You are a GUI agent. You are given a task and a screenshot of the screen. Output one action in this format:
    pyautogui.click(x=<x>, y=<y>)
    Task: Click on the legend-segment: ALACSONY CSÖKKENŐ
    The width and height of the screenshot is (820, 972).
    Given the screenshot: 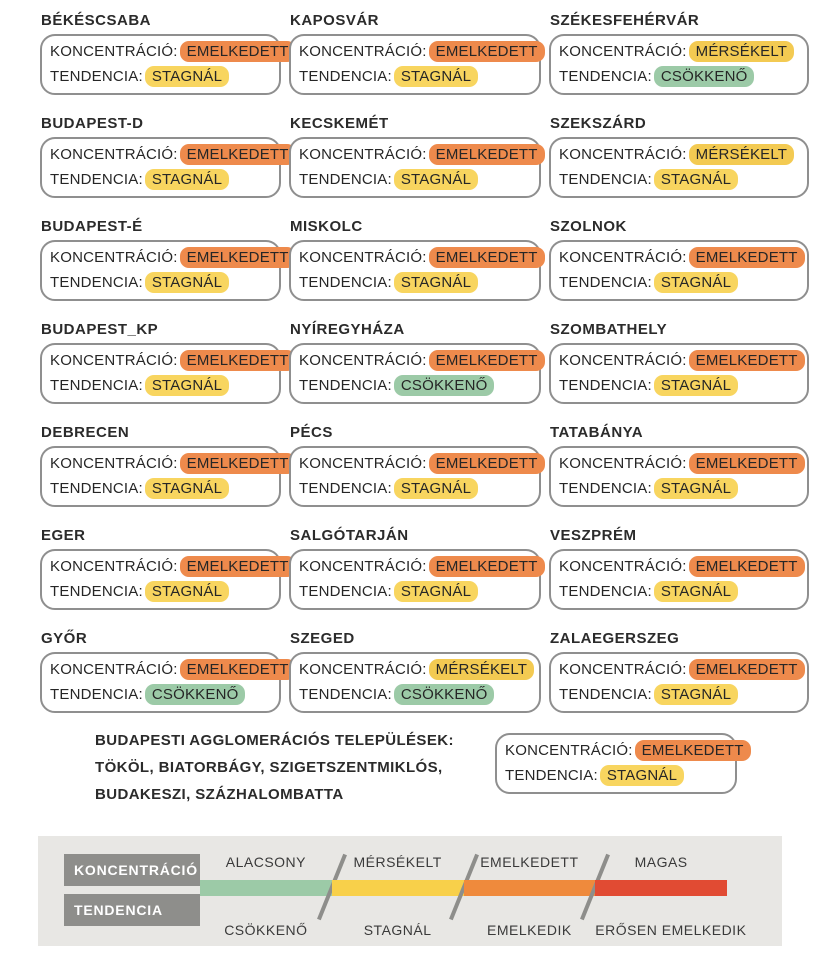 What is the action you would take?
    pyautogui.click(x=266, y=891)
    